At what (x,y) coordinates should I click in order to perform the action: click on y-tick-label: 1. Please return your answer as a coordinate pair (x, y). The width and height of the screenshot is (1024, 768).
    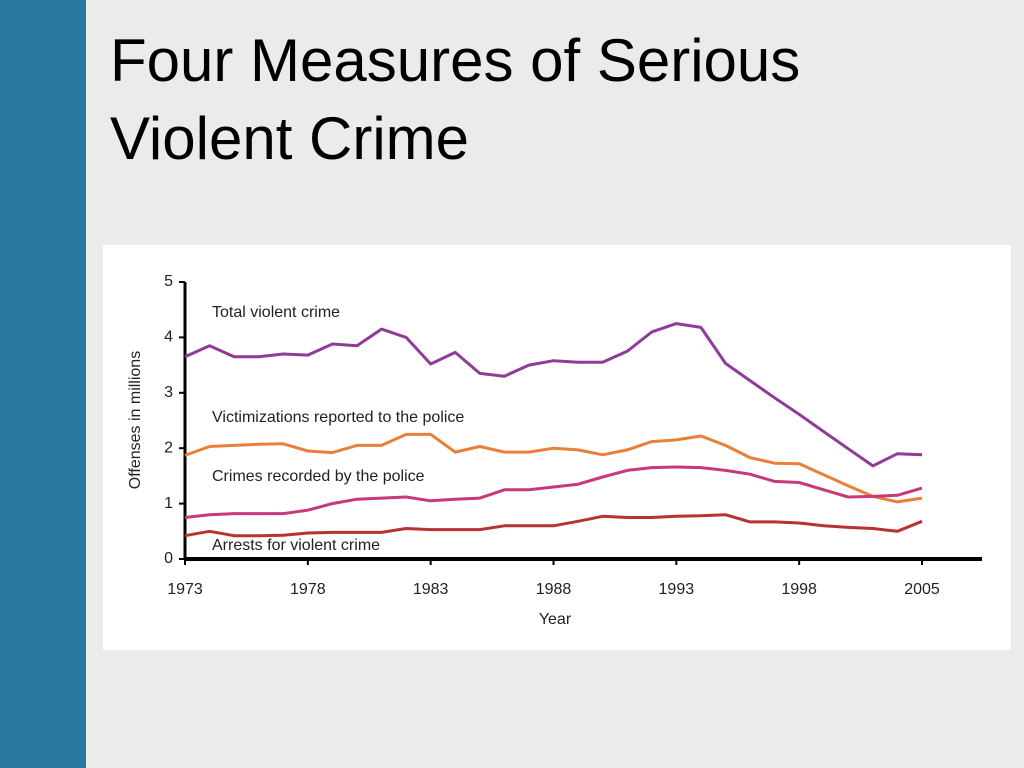
    Looking at the image, I should click on (168, 503).